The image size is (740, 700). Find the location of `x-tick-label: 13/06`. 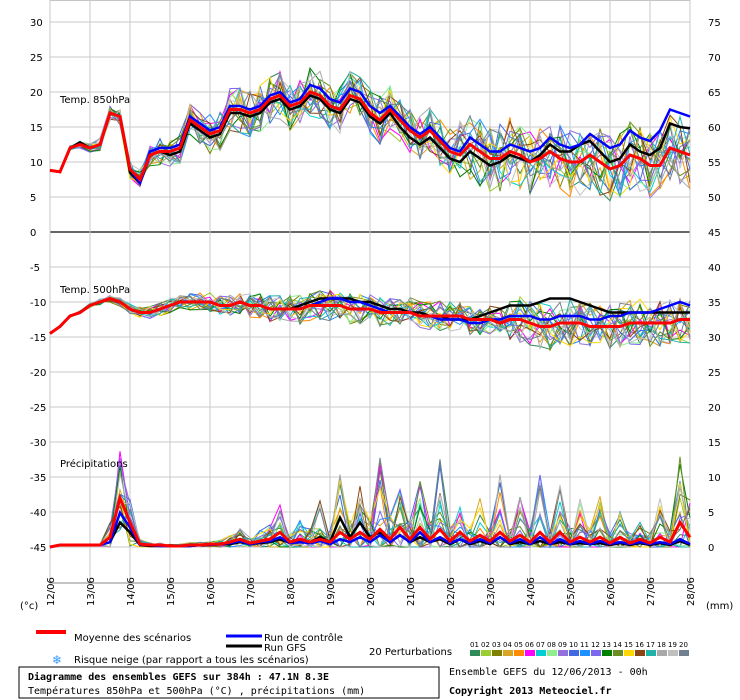

x-tick-label: 13/06 is located at coordinates (91, 591).